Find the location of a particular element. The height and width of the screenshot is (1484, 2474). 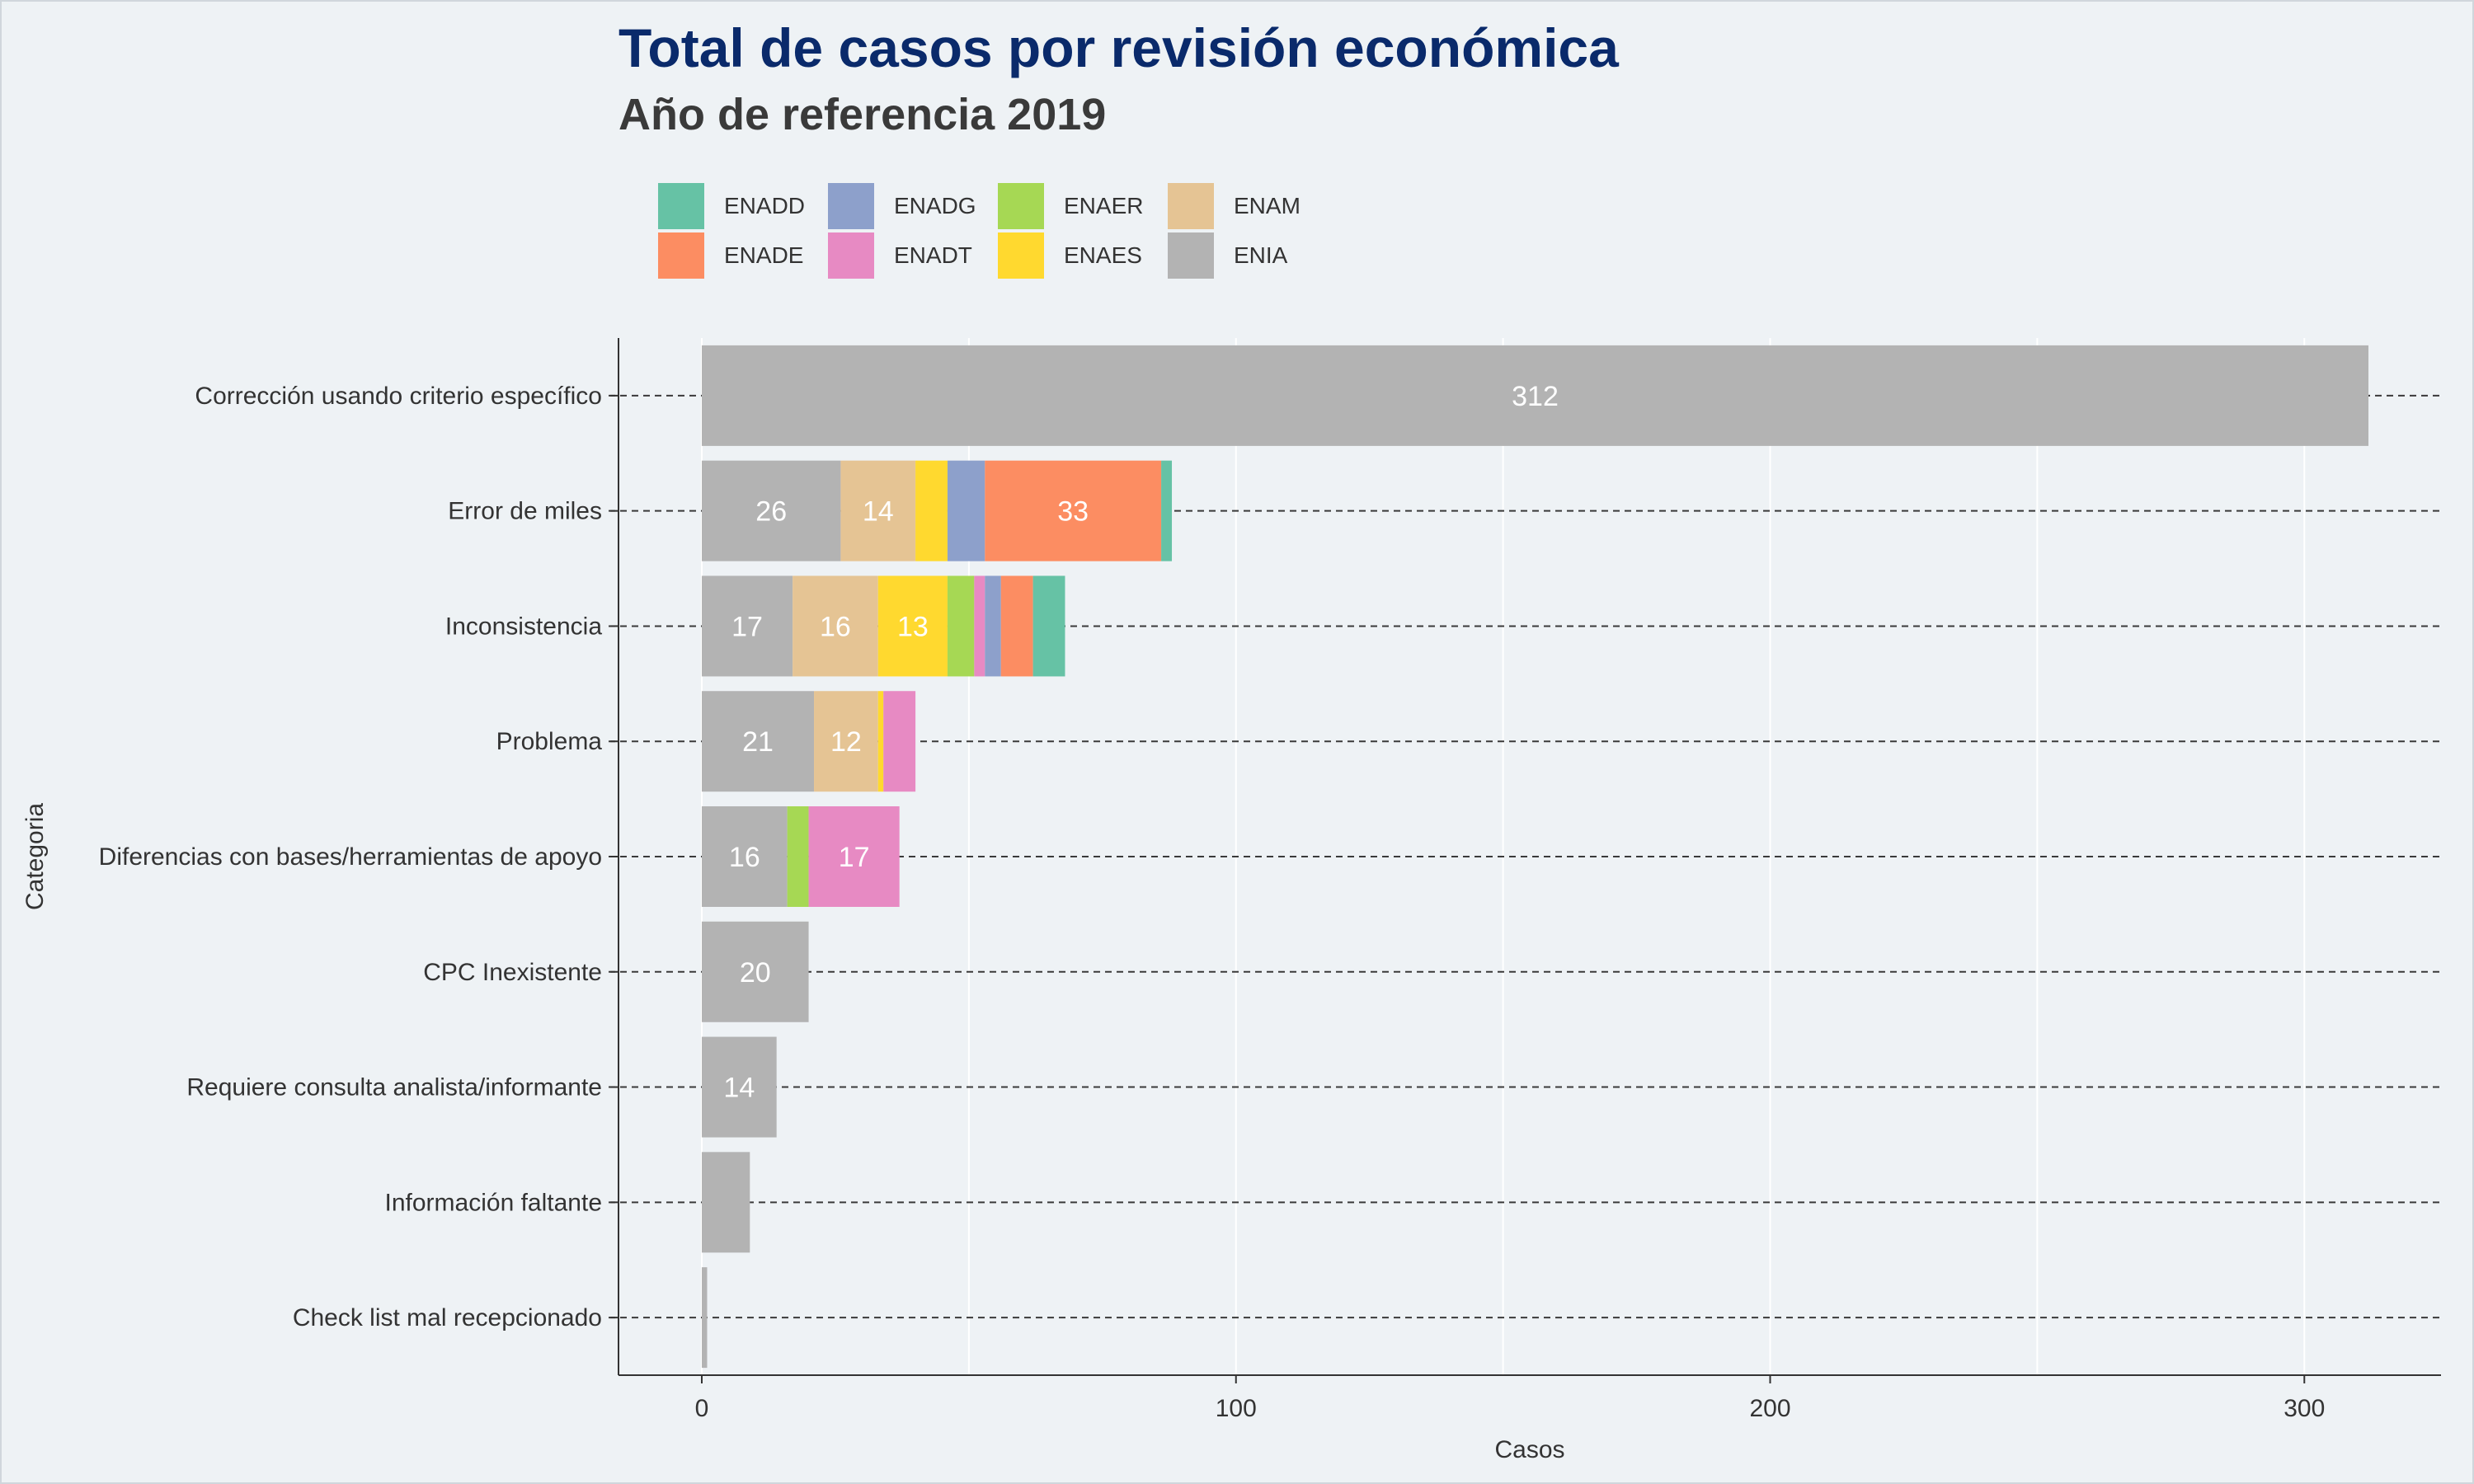

x-axis-title: Casos is located at coordinates (1529, 1449).